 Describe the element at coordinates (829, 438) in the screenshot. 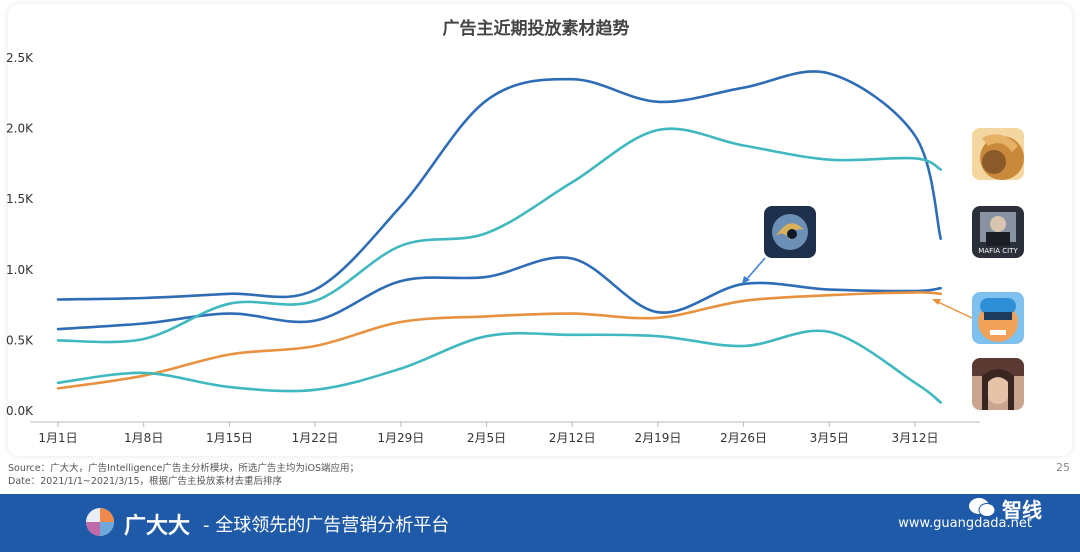

I see `x-tick-label: 3月5日` at that location.